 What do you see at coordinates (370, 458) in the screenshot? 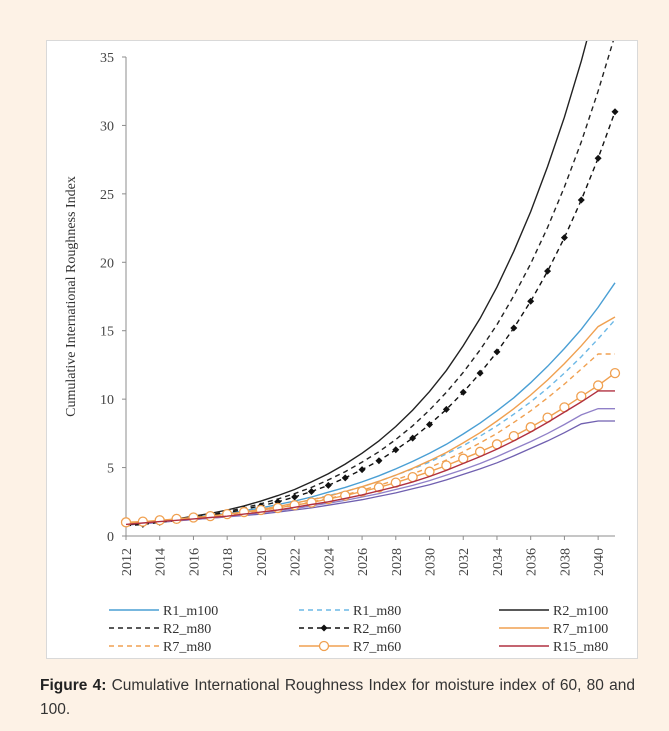
I see `series-line-r15-m80` at bounding box center [370, 458].